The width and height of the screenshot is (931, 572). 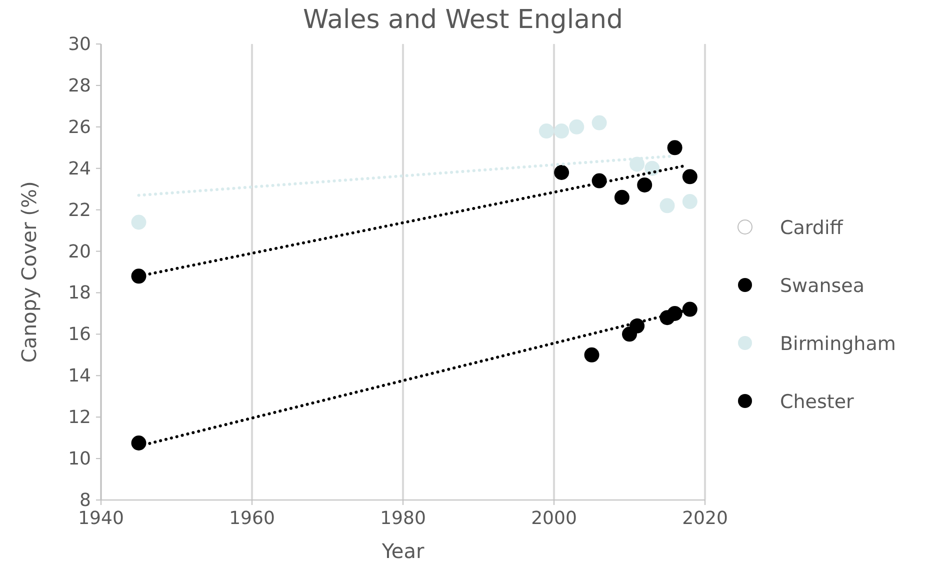 What do you see at coordinates (79, 376) in the screenshot?
I see `y-tick-label: 14` at bounding box center [79, 376].